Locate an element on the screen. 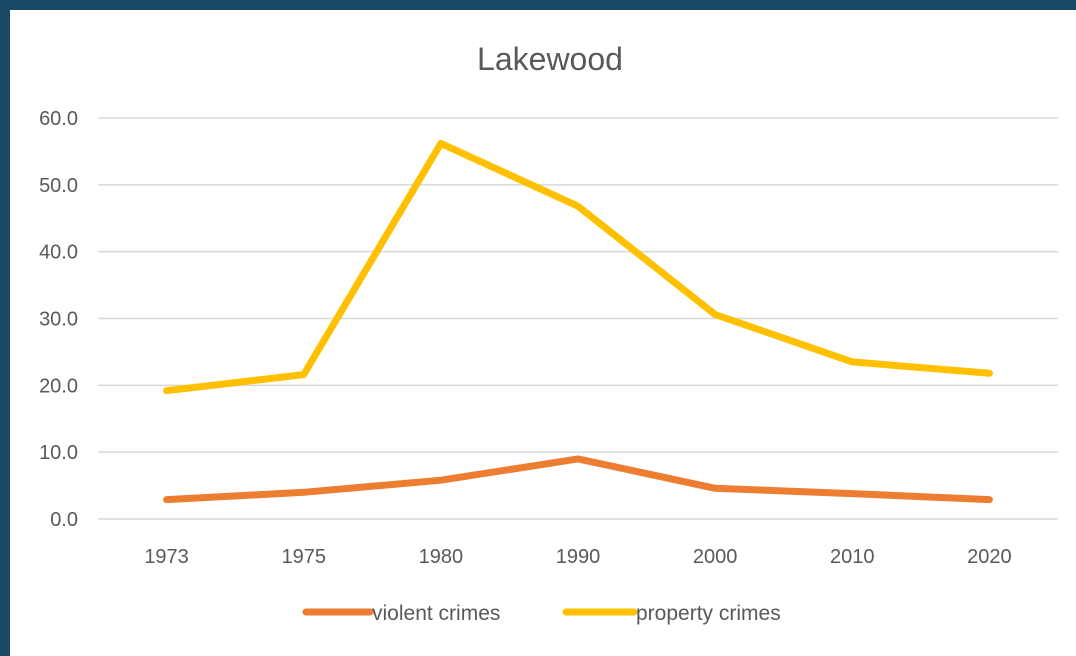  x-tick-label: 1990 is located at coordinates (578, 557).